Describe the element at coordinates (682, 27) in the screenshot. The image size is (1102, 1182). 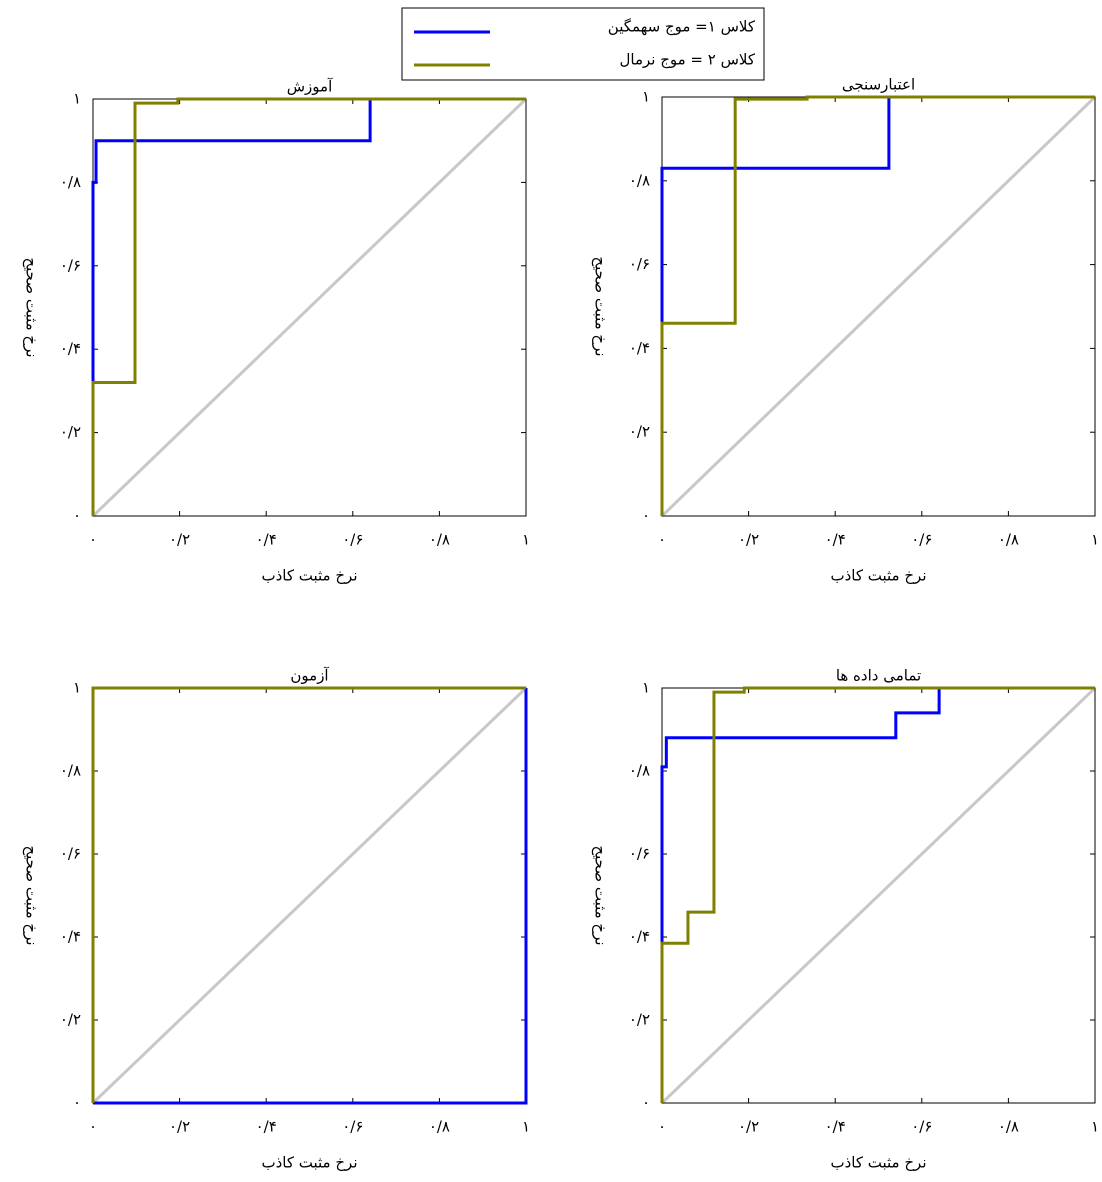
I see `legend-label: کلاس ۱= موج سهمگین` at that location.